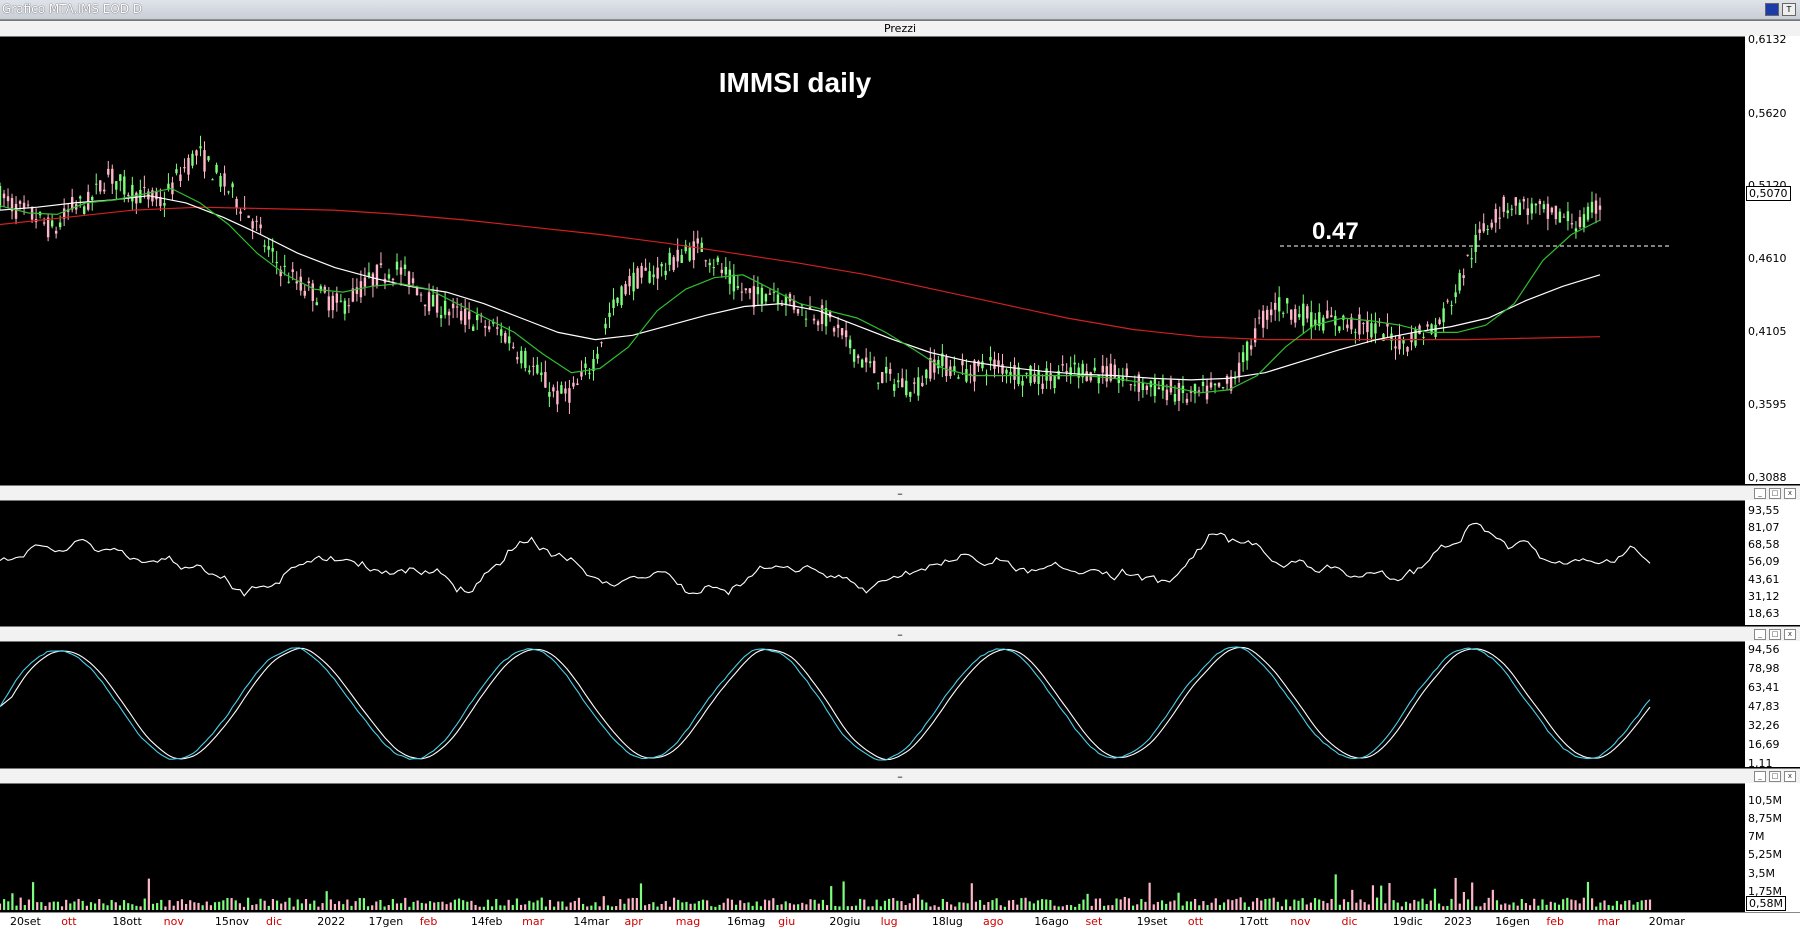  What do you see at coordinates (1772, 9) in the screenshot?
I see `minimize-button` at bounding box center [1772, 9].